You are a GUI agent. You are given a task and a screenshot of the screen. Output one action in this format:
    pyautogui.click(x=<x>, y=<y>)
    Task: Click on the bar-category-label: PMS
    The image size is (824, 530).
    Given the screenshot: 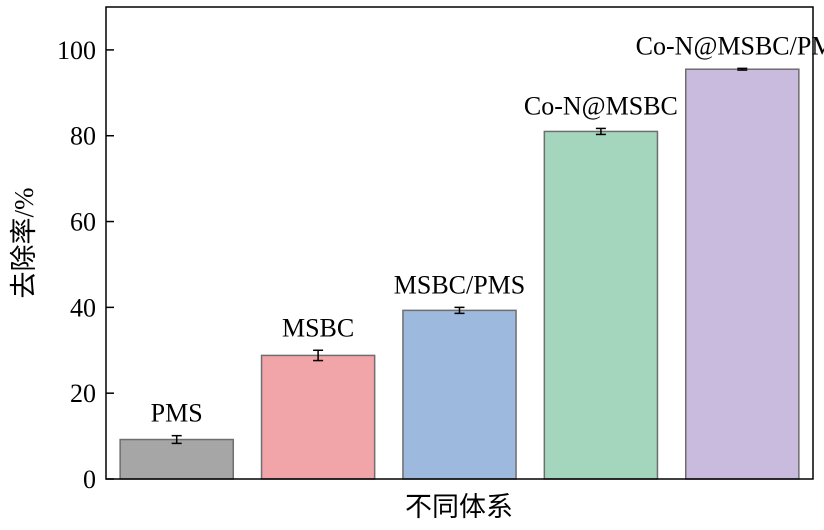 What is the action you would take?
    pyautogui.click(x=177, y=413)
    